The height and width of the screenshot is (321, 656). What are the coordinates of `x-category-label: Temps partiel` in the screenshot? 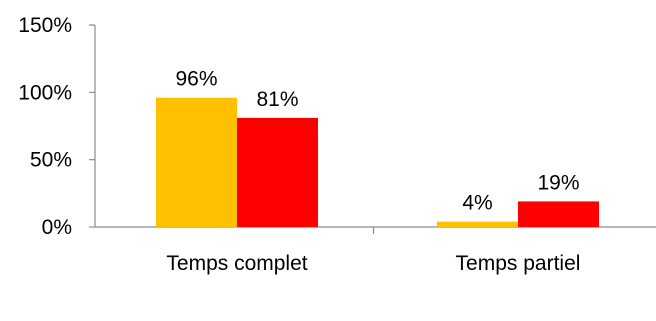 It's located at (518, 263).